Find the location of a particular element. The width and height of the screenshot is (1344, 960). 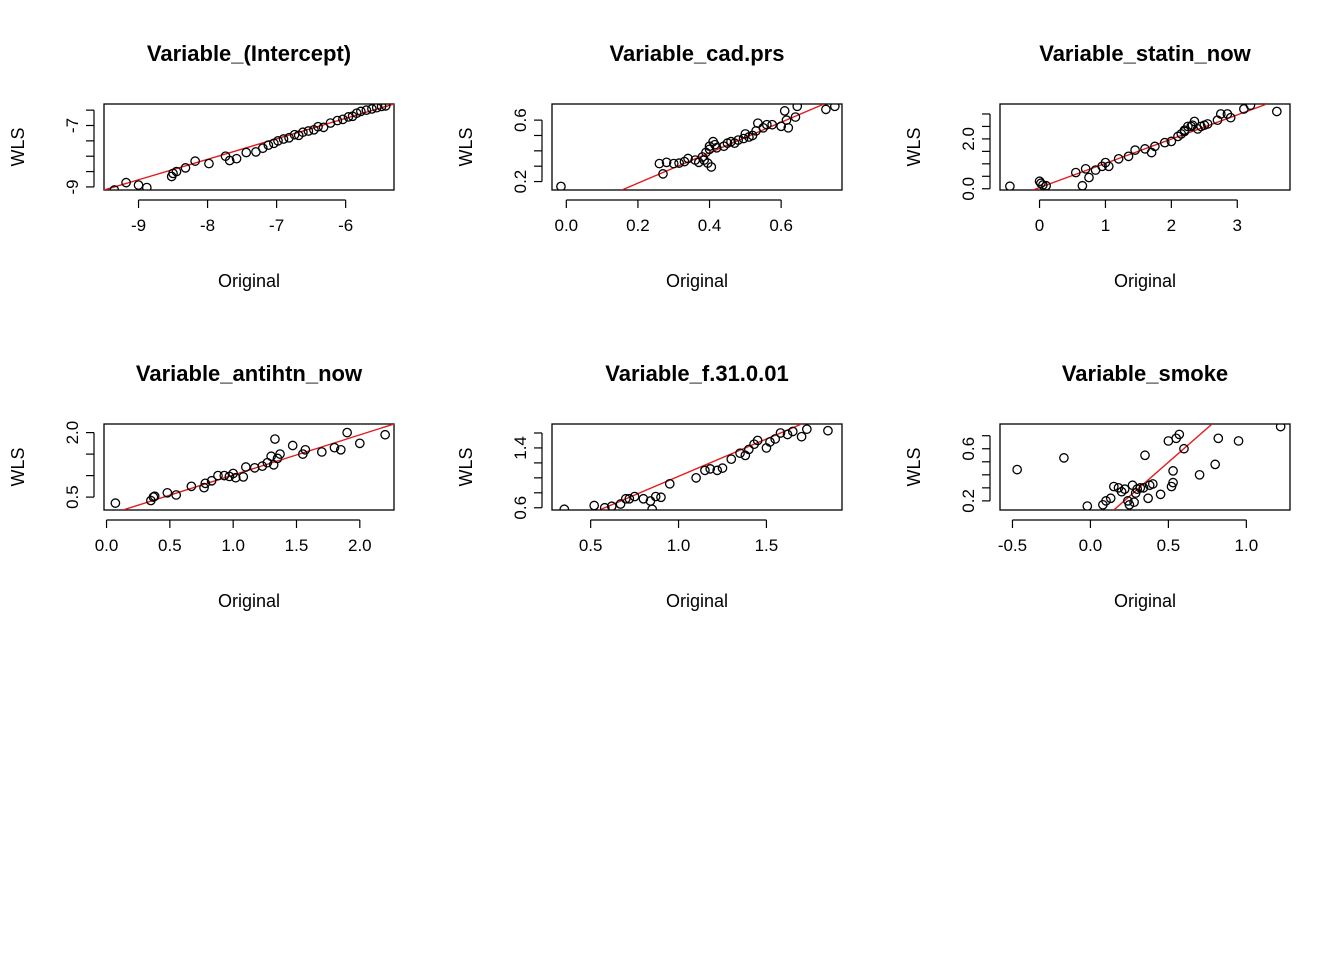

x-tick-label: 0.4 is located at coordinates (710, 225).